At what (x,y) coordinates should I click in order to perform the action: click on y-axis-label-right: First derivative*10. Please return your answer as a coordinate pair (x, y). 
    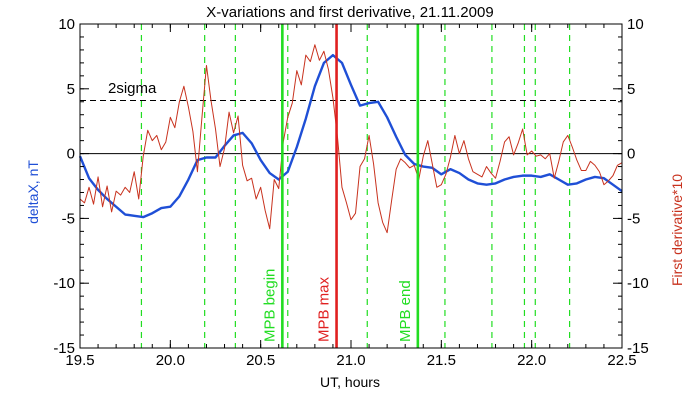
    Looking at the image, I should click on (677, 230).